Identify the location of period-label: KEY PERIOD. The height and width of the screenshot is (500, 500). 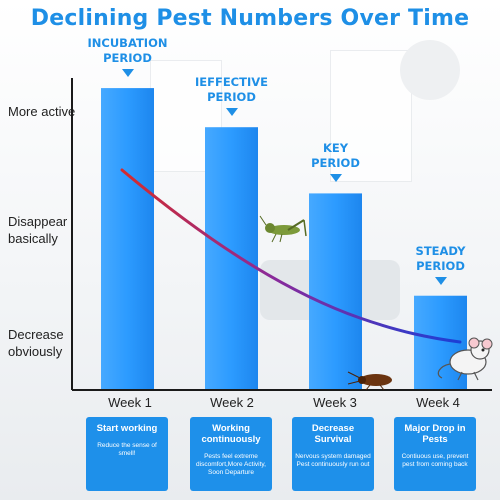
(336, 156).